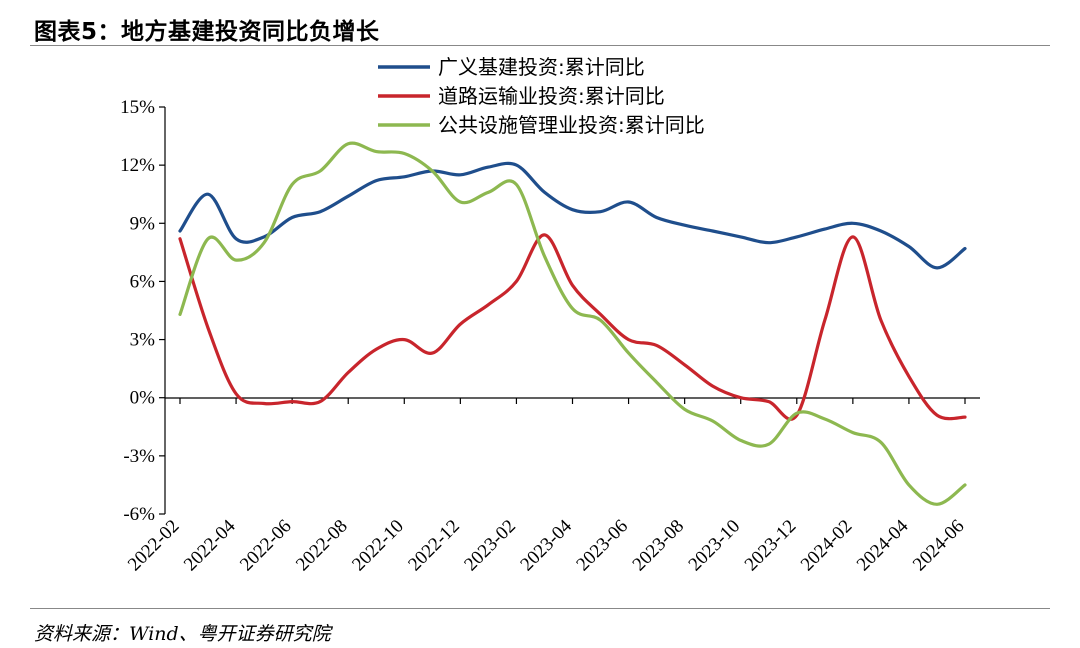 The width and height of the screenshot is (1080, 648). I want to click on y-tick-label: 6%, so click(143, 281).